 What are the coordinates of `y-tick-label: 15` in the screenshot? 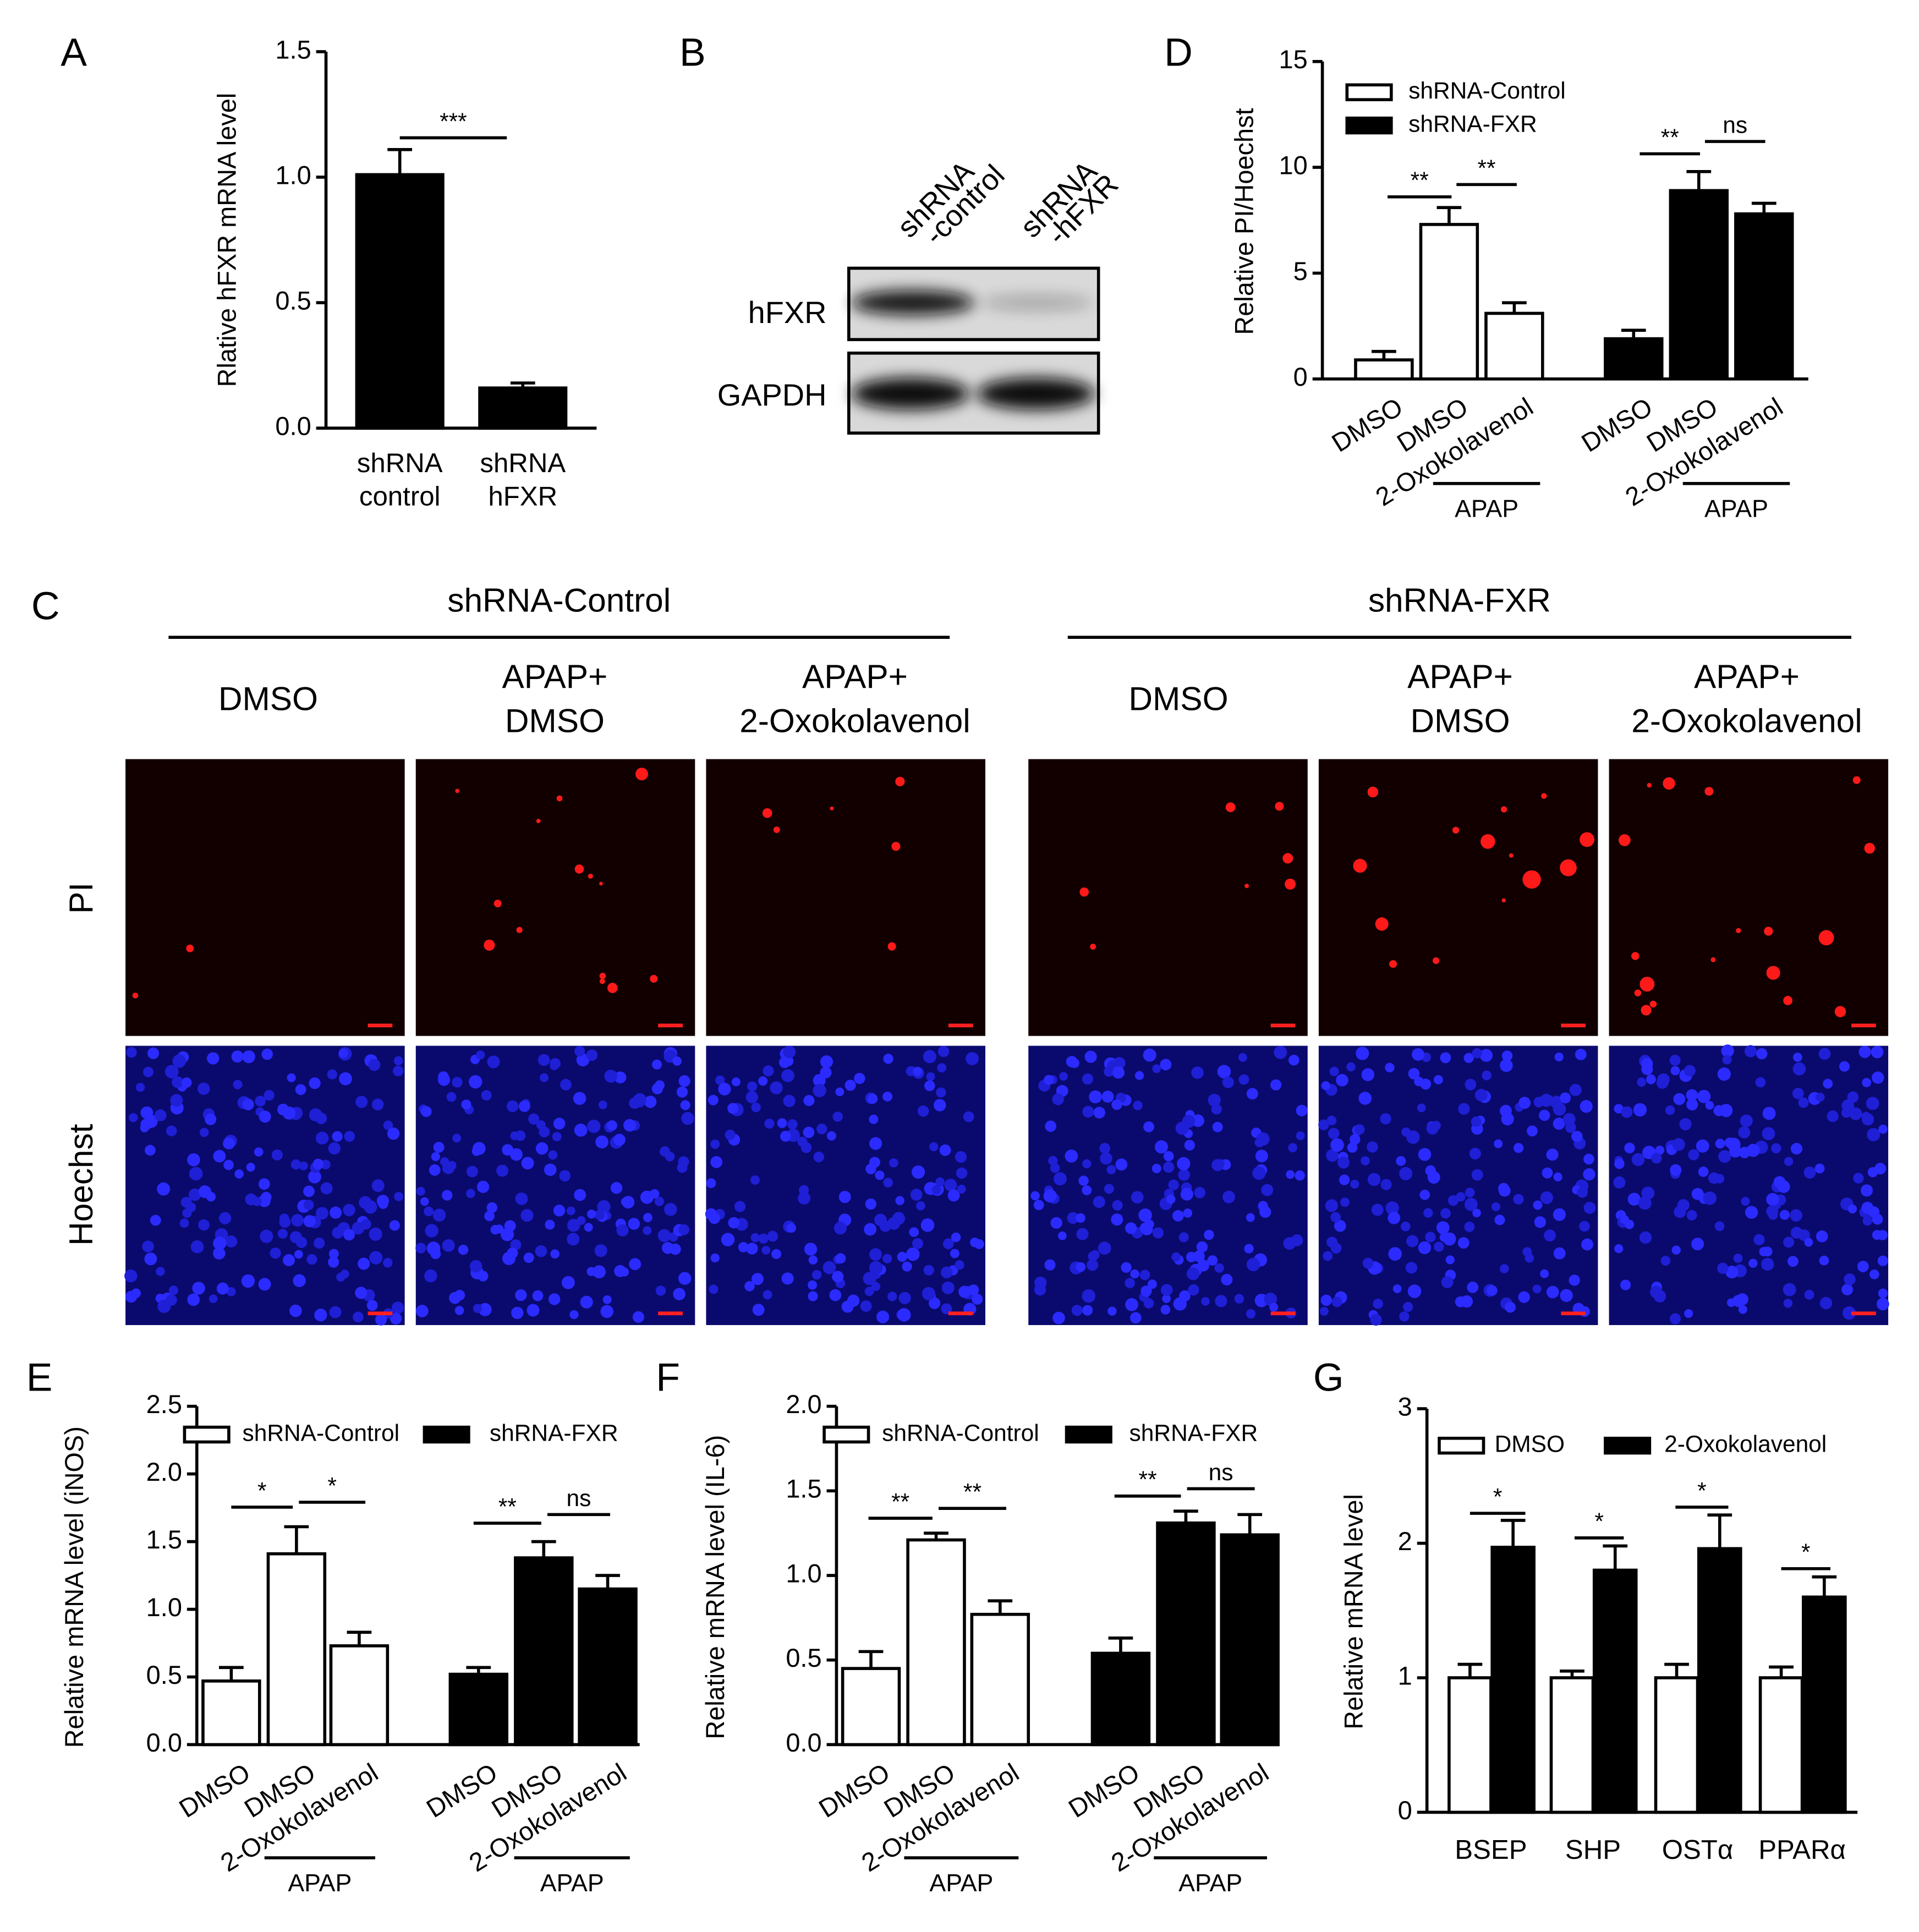 It's located at (1293, 59).